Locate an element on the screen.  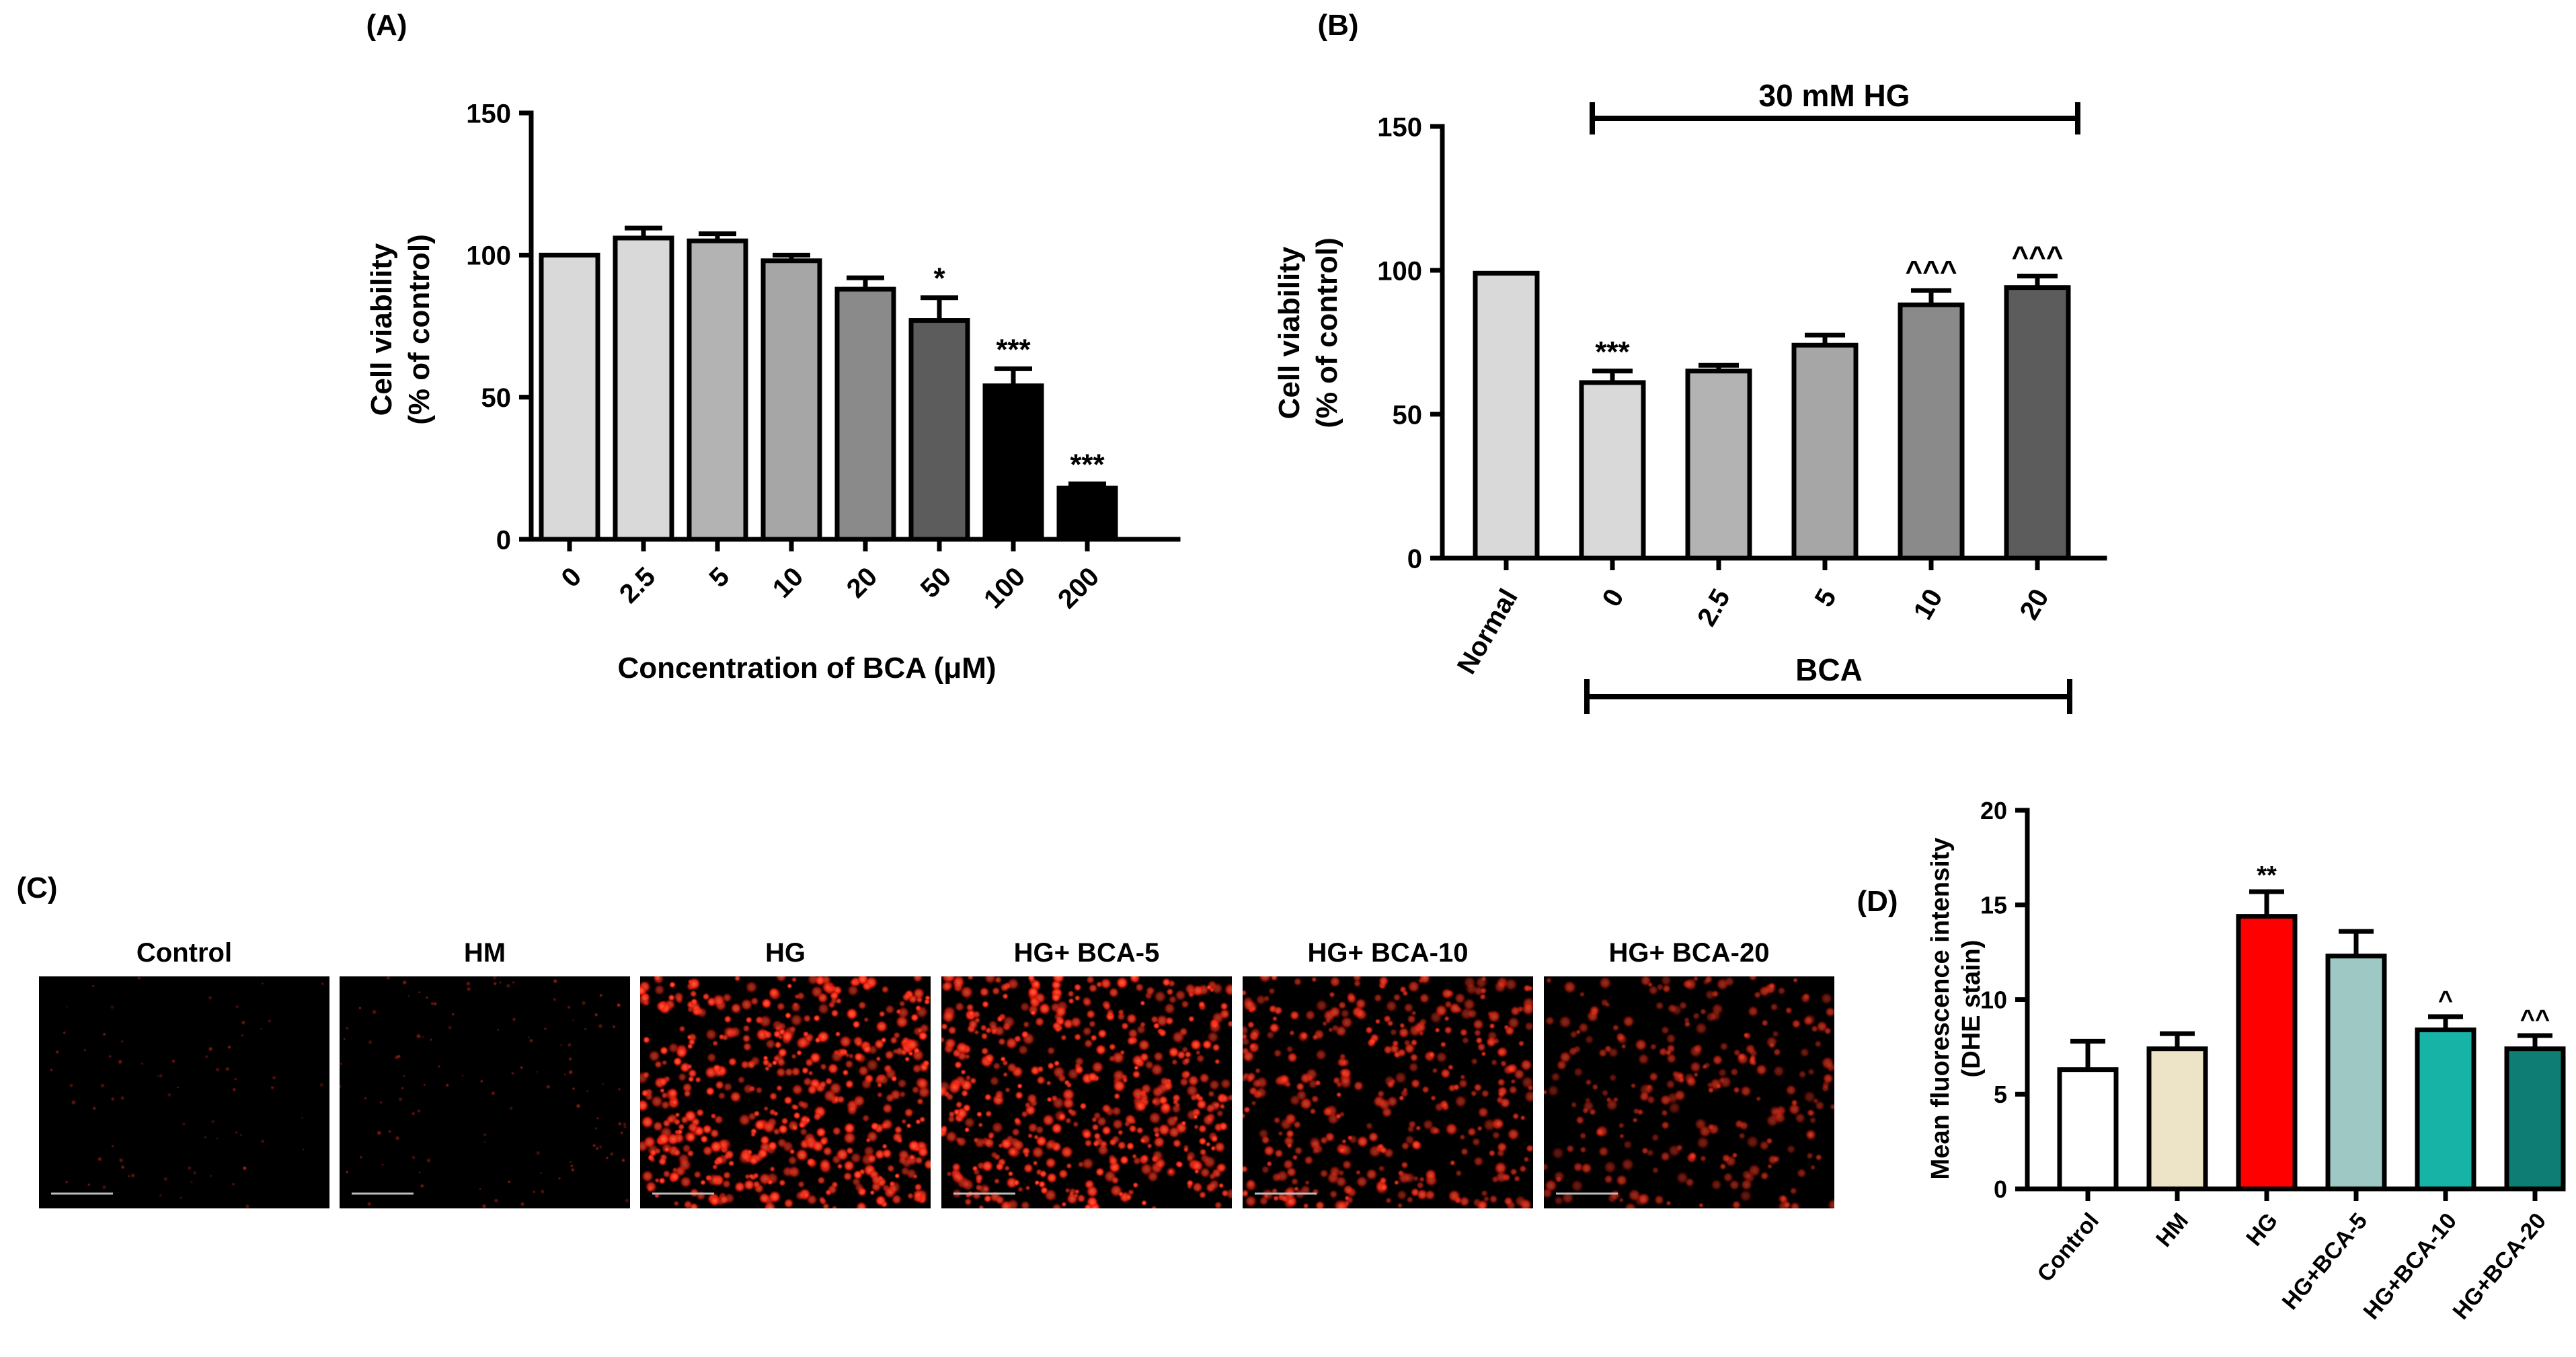
significance-d-2: ** is located at coordinates (2267, 875).